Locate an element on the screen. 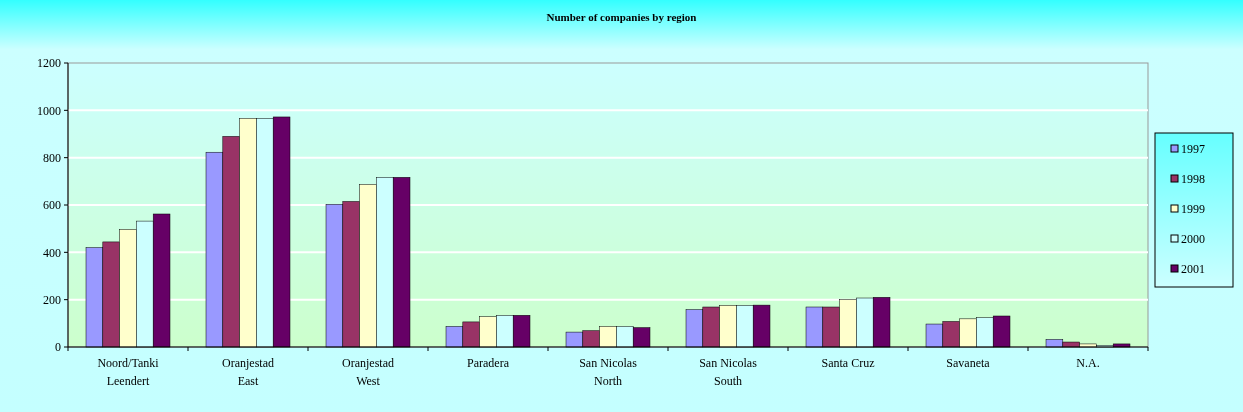 This screenshot has height=412, width=1243. y-tick-label: 1000 is located at coordinates (49, 110).